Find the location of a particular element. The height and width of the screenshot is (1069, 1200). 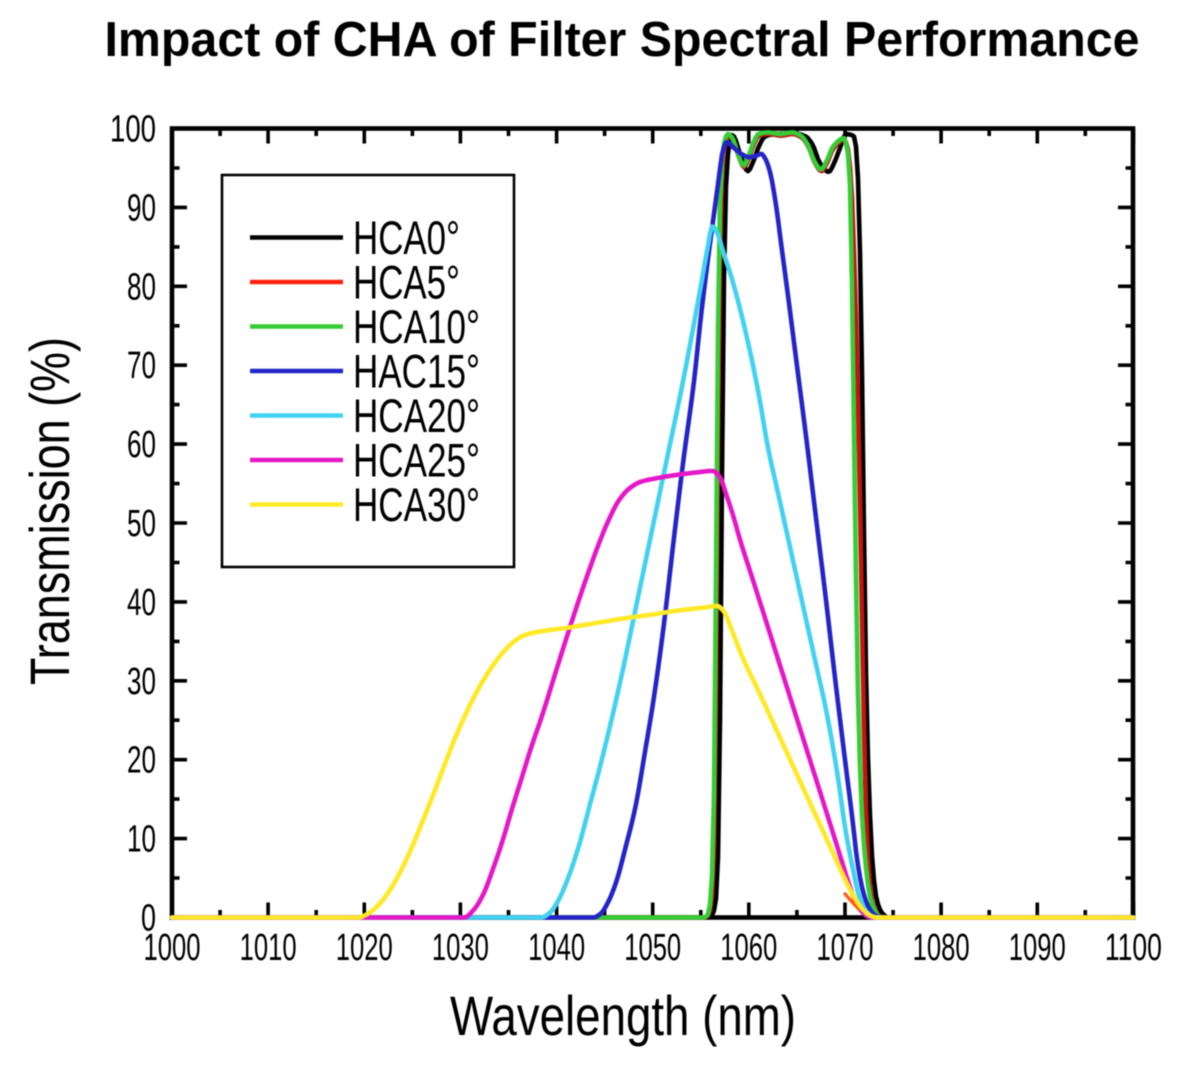

svg-text: 20 is located at coordinates (141, 761).